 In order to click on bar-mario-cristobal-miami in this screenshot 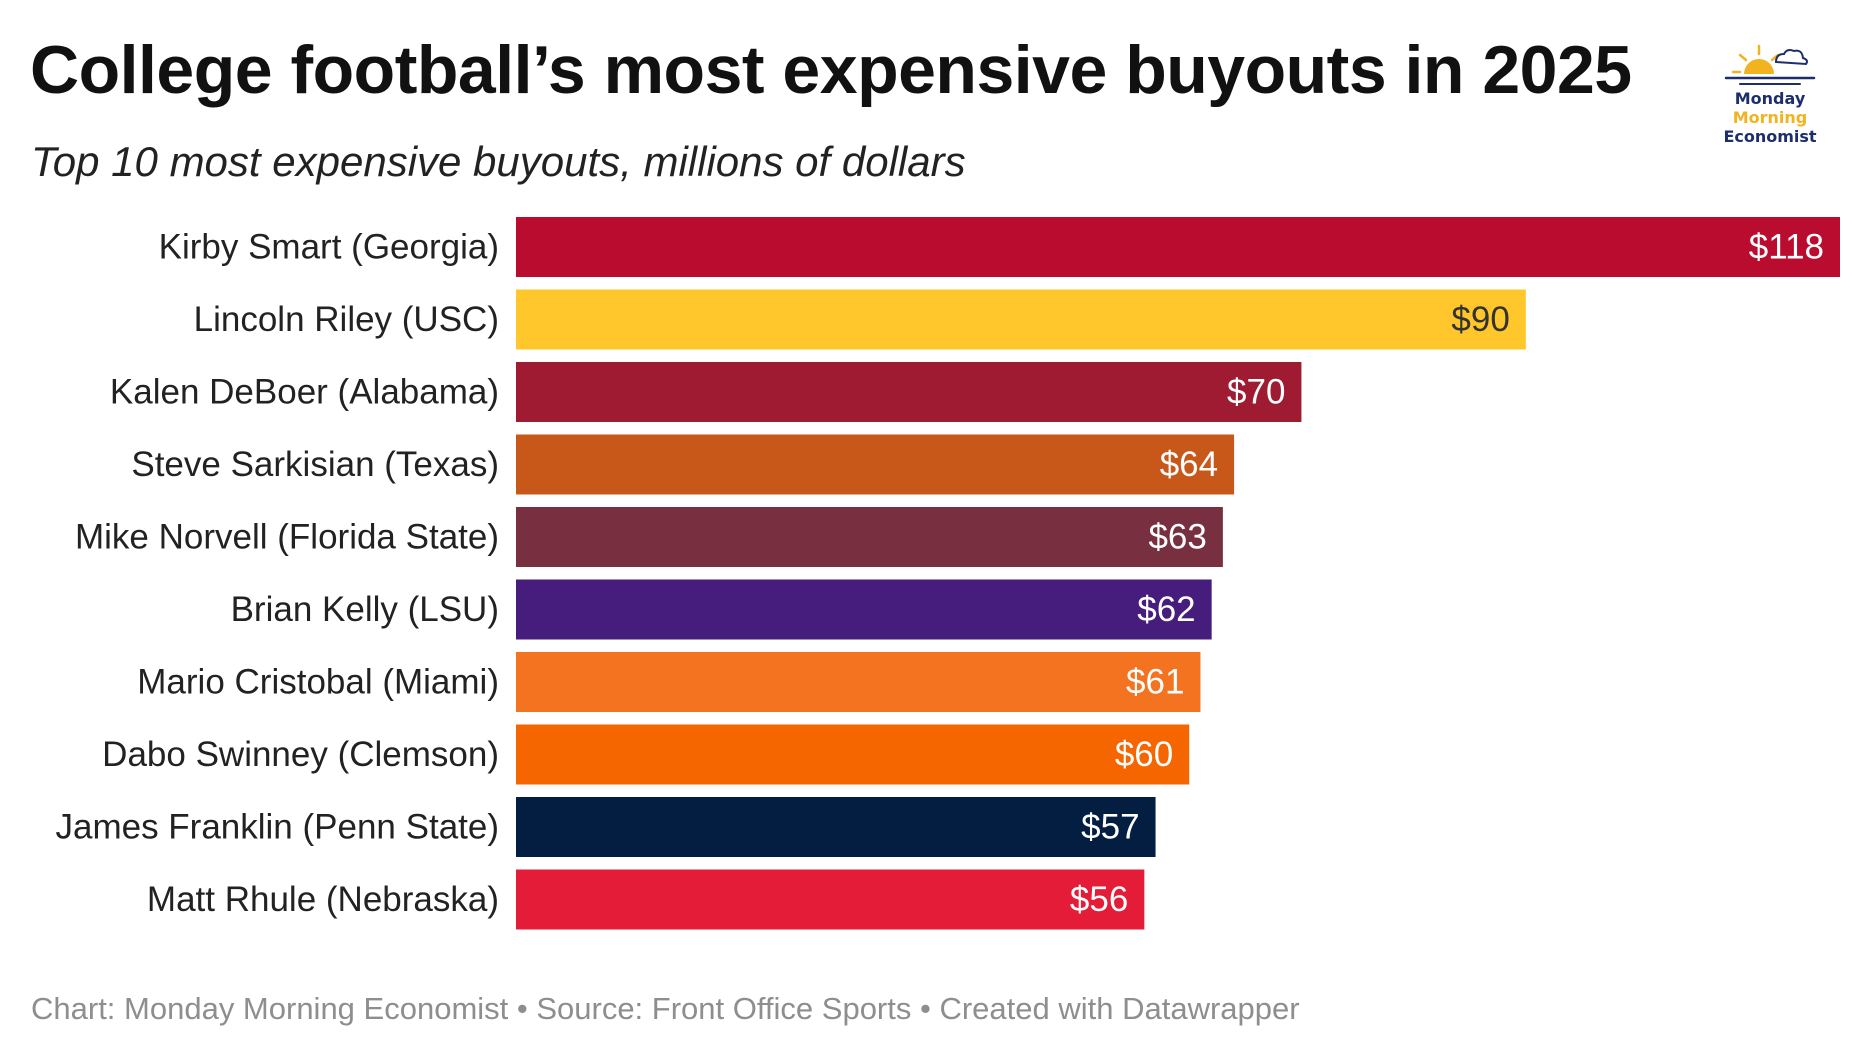, I will do `click(858, 682)`.